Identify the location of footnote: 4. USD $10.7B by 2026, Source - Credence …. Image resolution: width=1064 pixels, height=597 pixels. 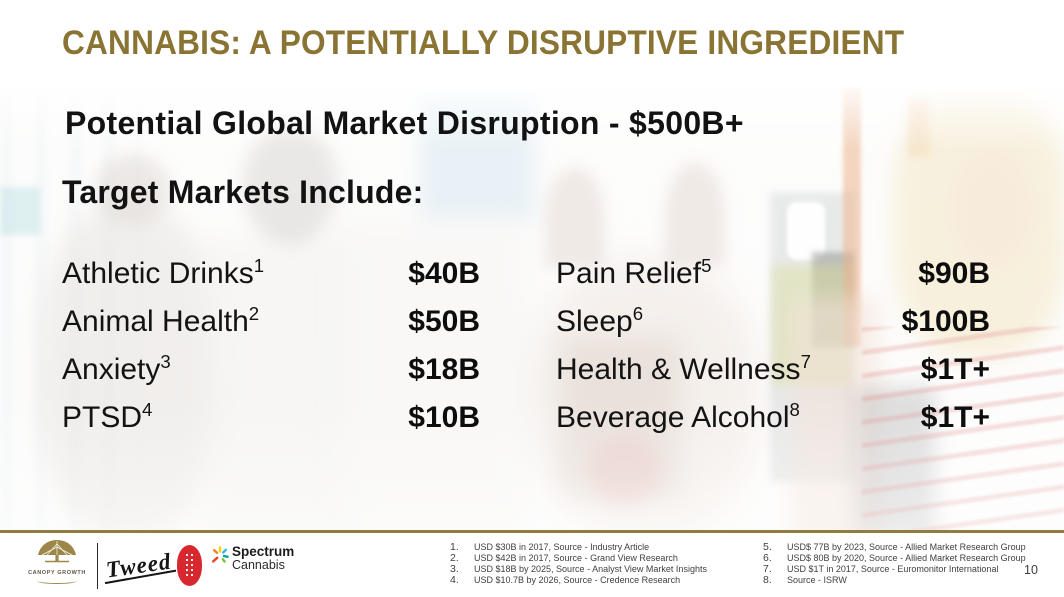
(565, 580).